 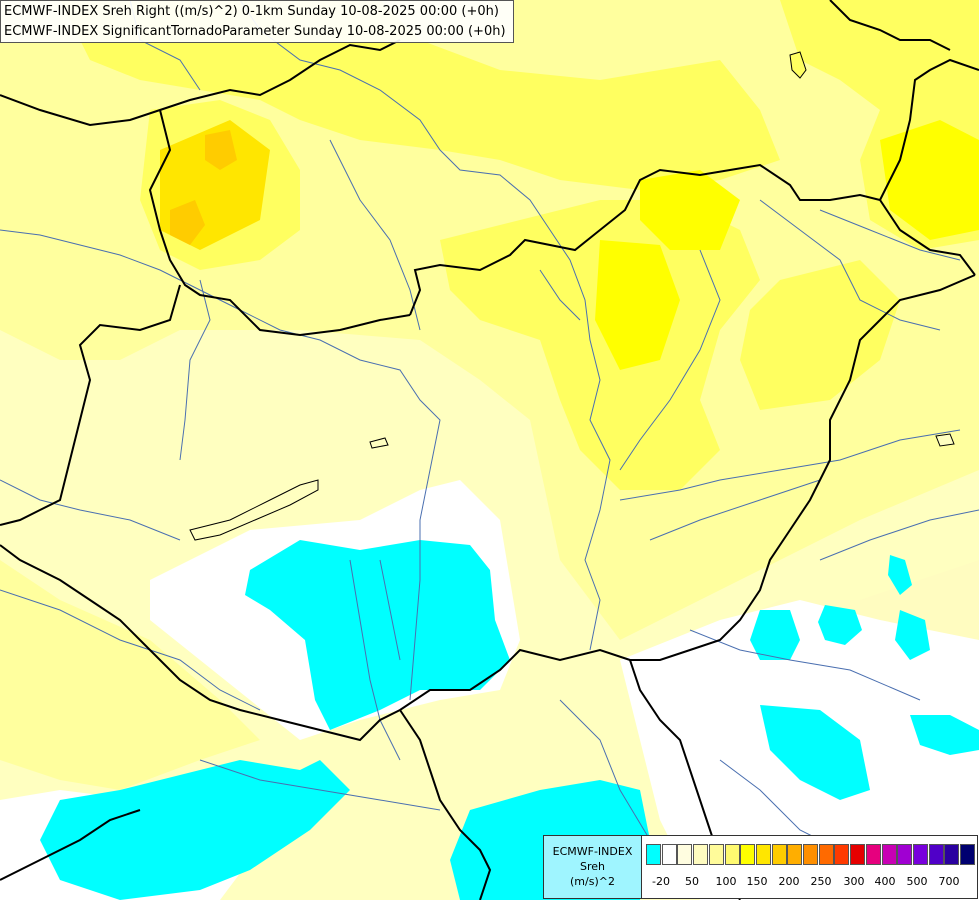 I want to click on field-yellow-center, so click(x=600, y=345).